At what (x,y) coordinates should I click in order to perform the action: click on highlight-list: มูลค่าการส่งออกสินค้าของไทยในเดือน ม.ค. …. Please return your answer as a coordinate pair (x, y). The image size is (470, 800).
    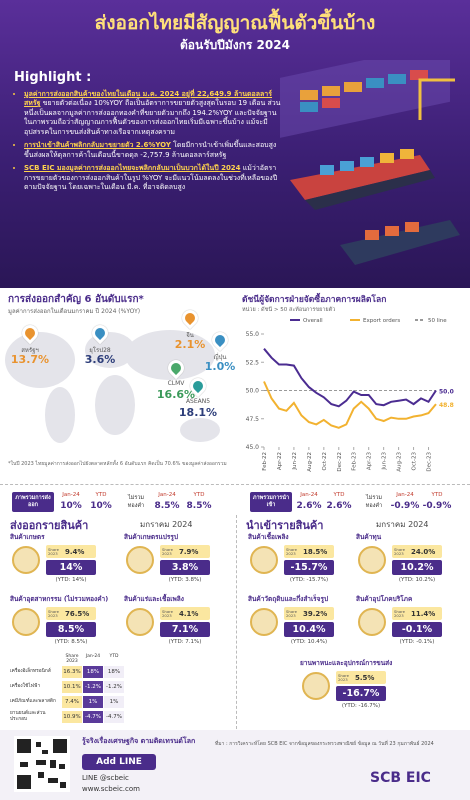
    Looking at the image, I should click on (141, 143).